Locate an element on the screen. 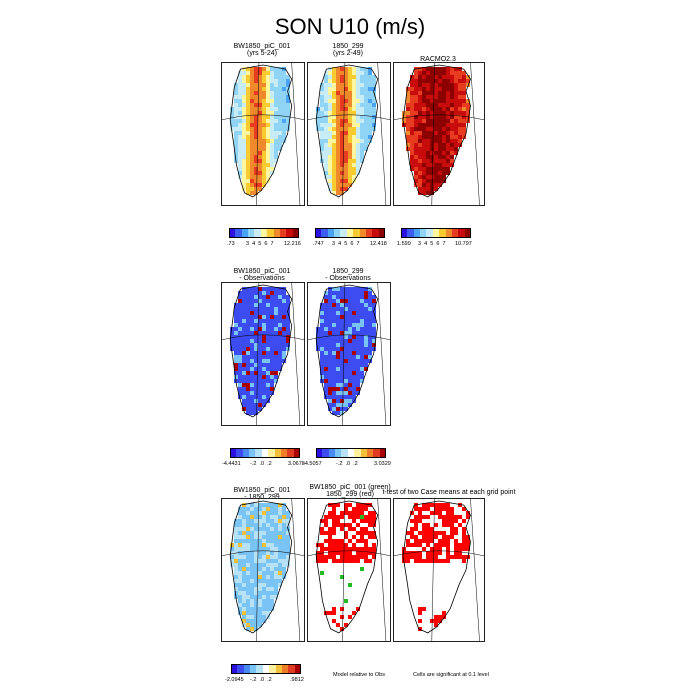 The width and height of the screenshot is (700, 700). coastline is located at coordinates (436, 567).